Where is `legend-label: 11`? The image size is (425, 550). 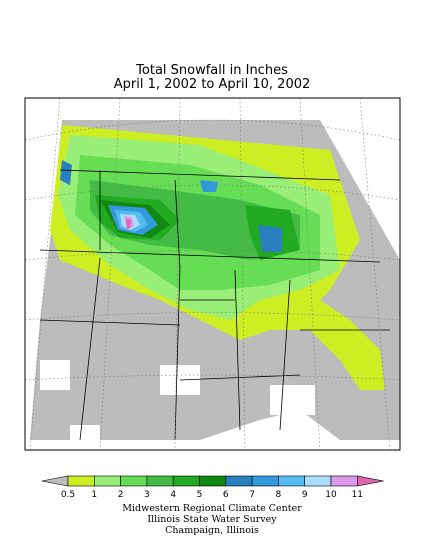 legend-label: 11 is located at coordinates (357, 495).